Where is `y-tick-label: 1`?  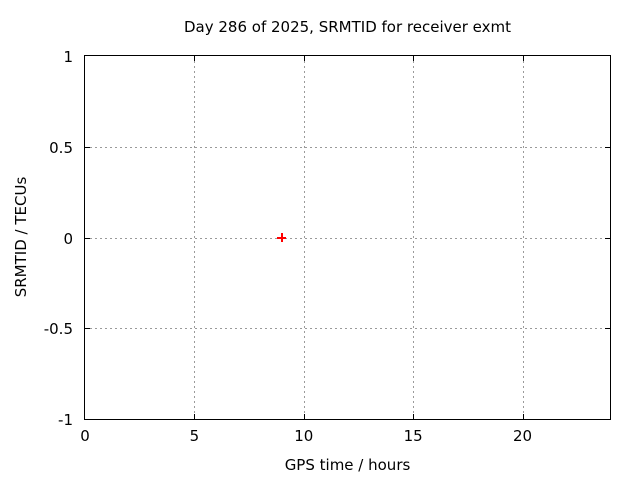 y-tick-label: 1 is located at coordinates (68, 57).